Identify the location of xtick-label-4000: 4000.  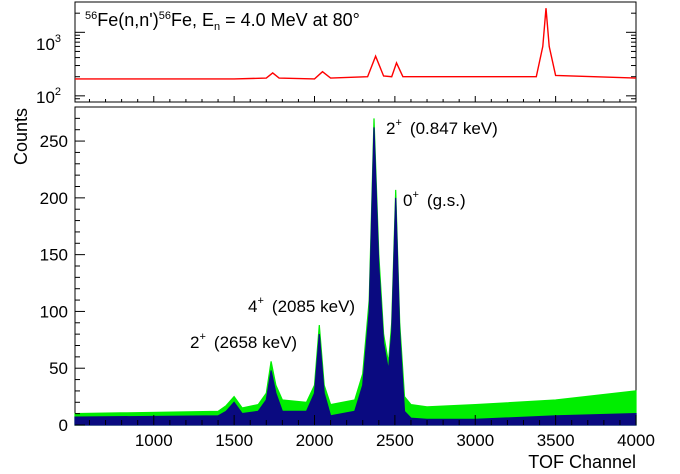
(636, 440).